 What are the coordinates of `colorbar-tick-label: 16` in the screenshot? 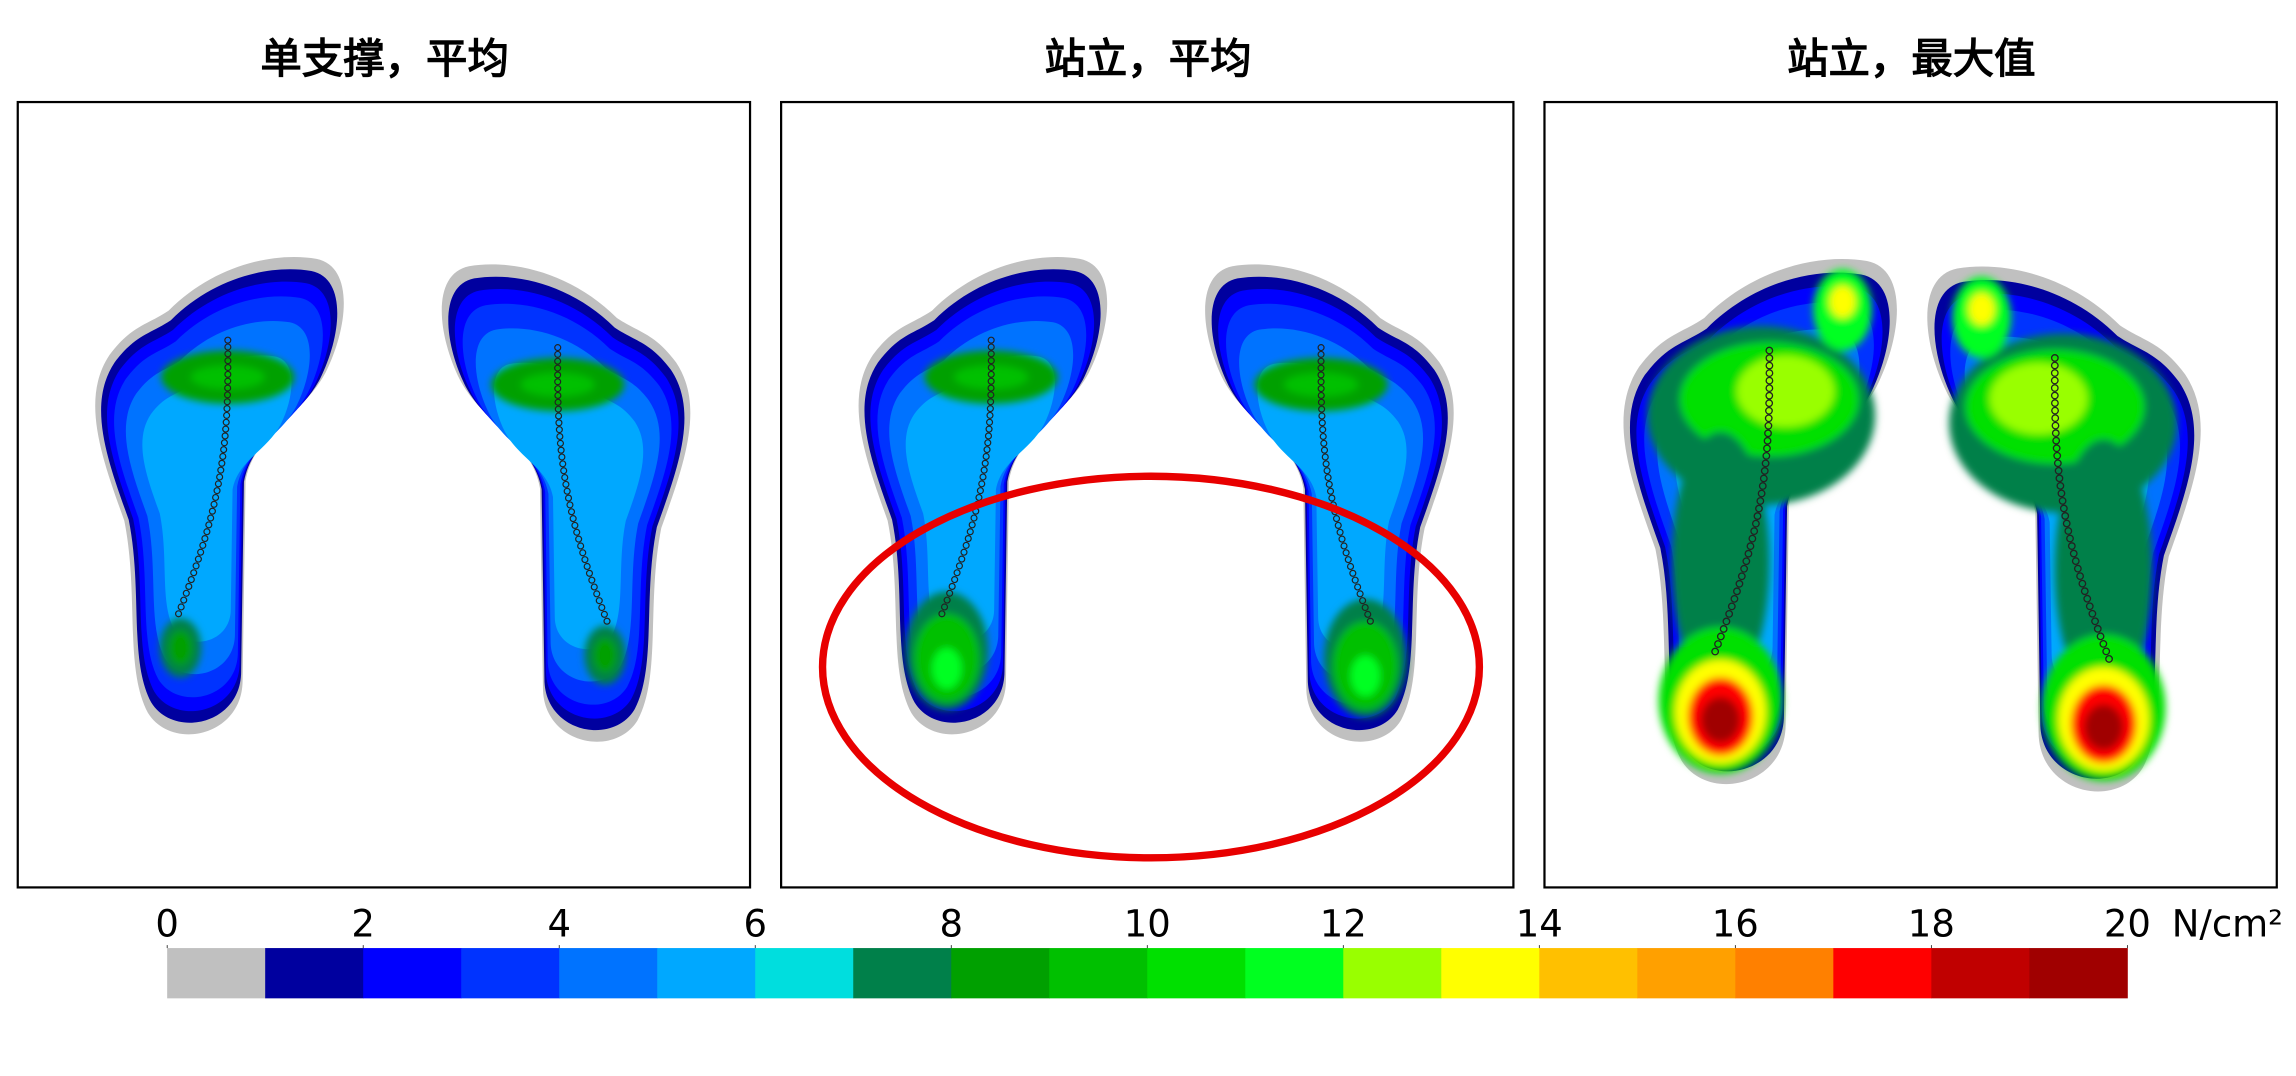 It's located at (1735, 923).